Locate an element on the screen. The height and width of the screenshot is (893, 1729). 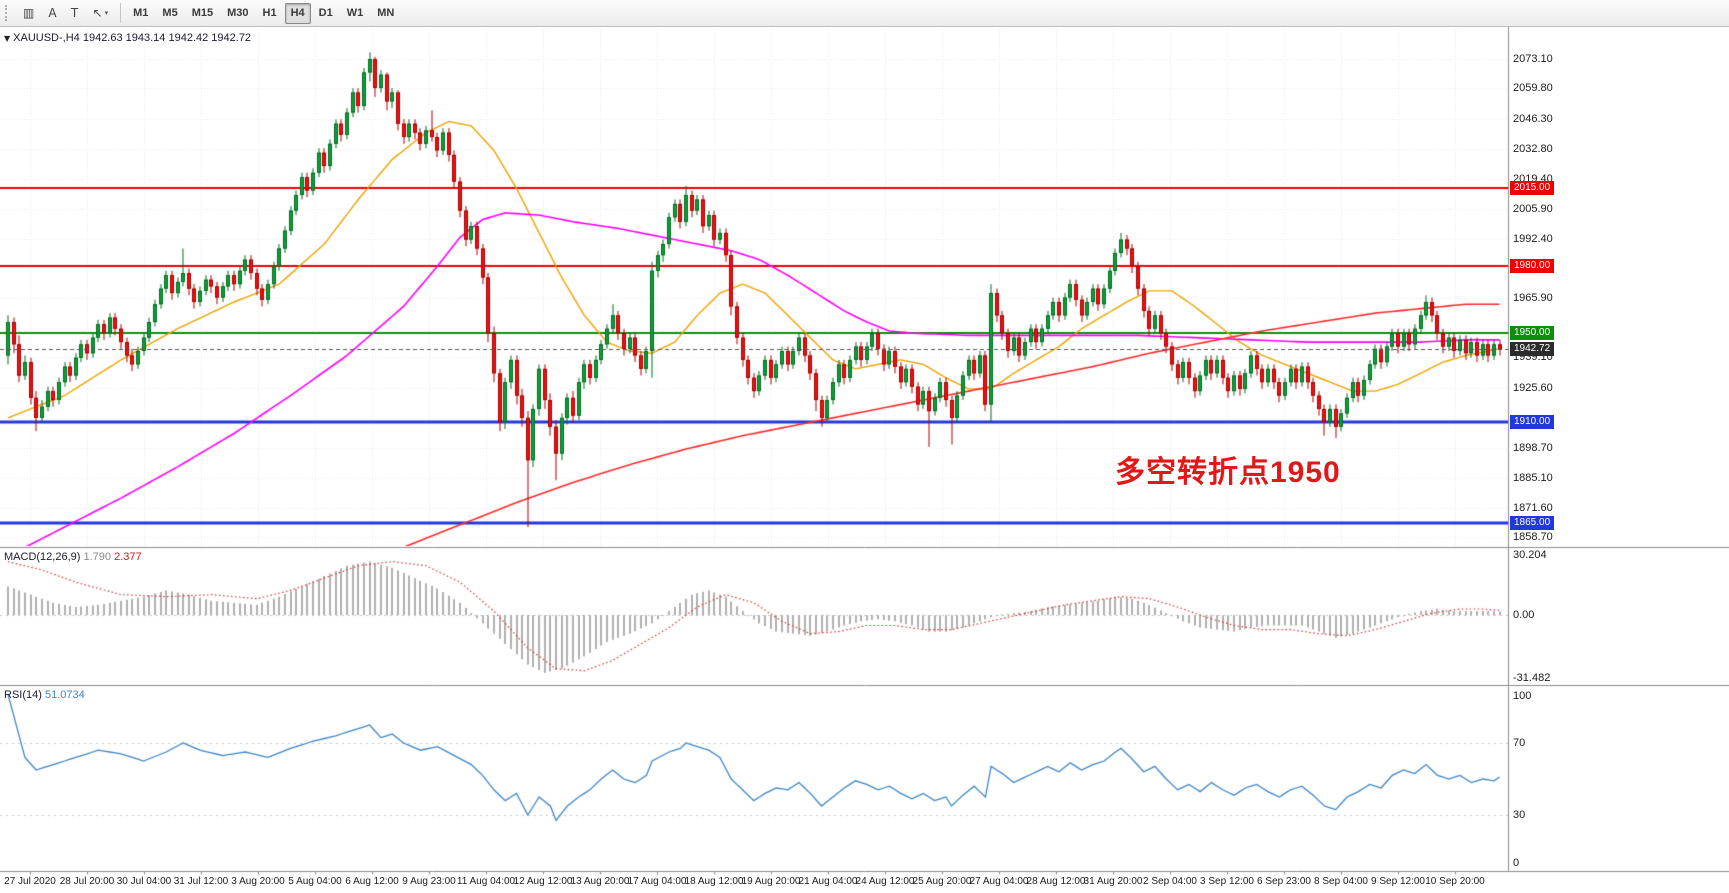
cursor-tools-button: ↖ ▾ is located at coordinates (101, 13).